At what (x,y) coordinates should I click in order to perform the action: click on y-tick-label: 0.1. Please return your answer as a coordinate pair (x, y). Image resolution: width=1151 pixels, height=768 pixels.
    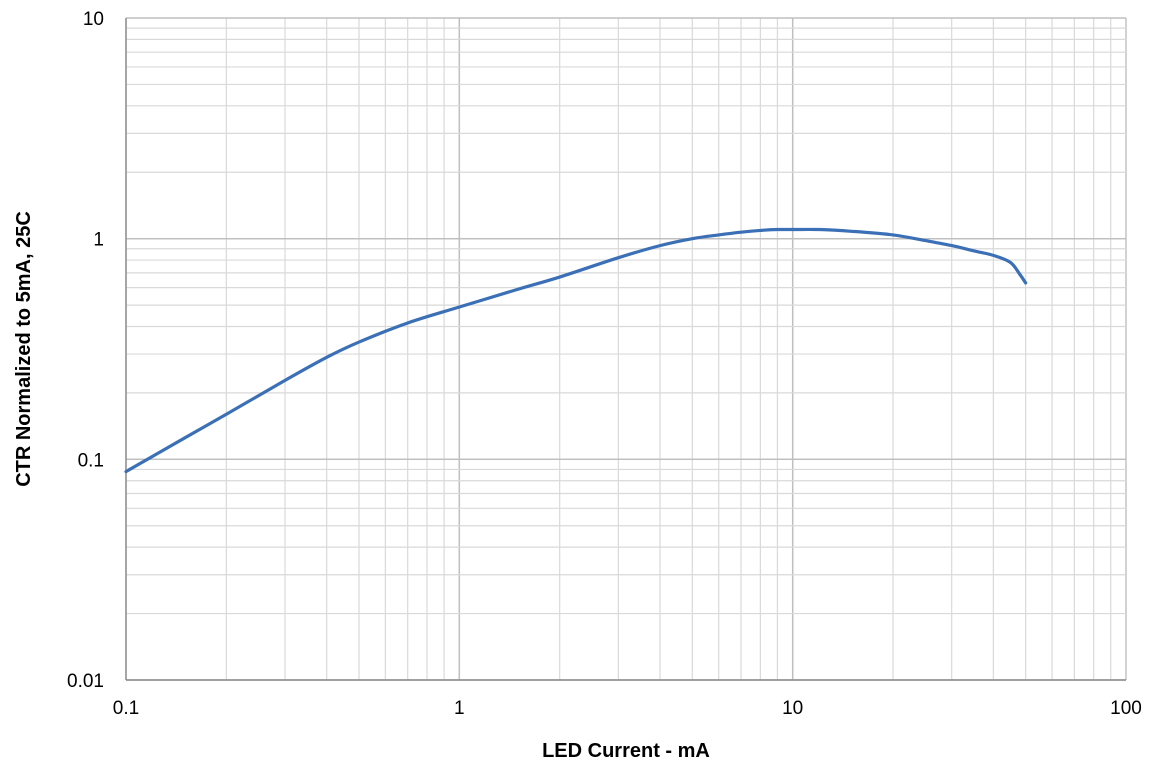
    Looking at the image, I should click on (91, 460).